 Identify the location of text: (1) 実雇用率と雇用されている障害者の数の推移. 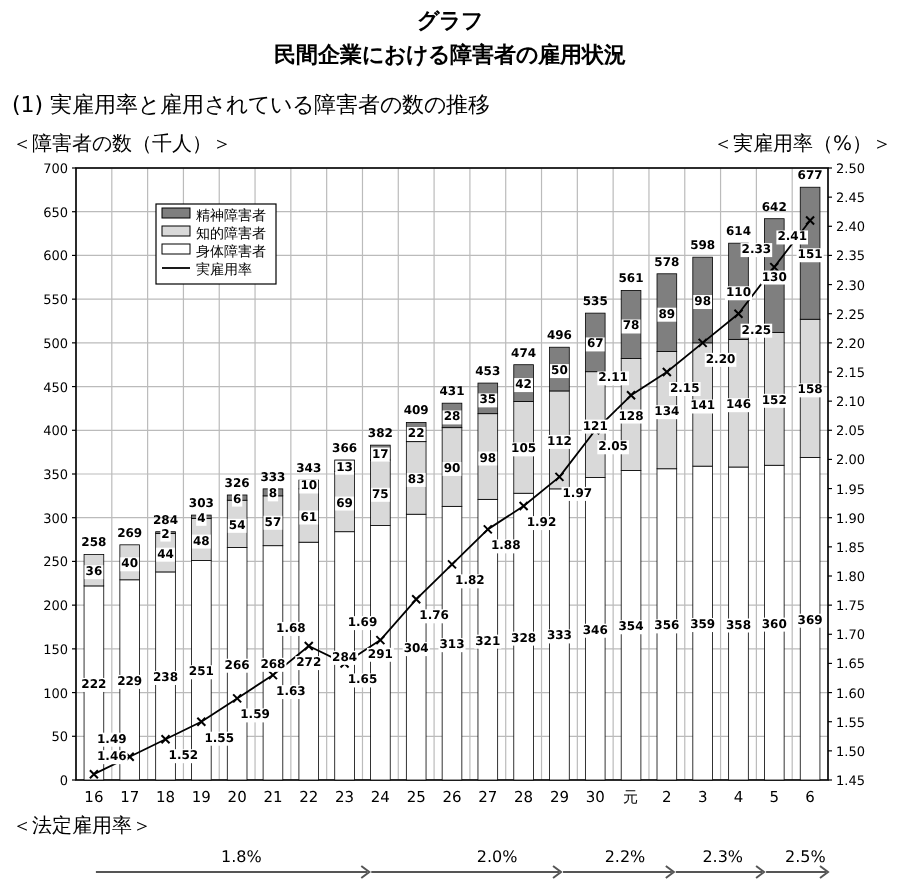
(251, 105).